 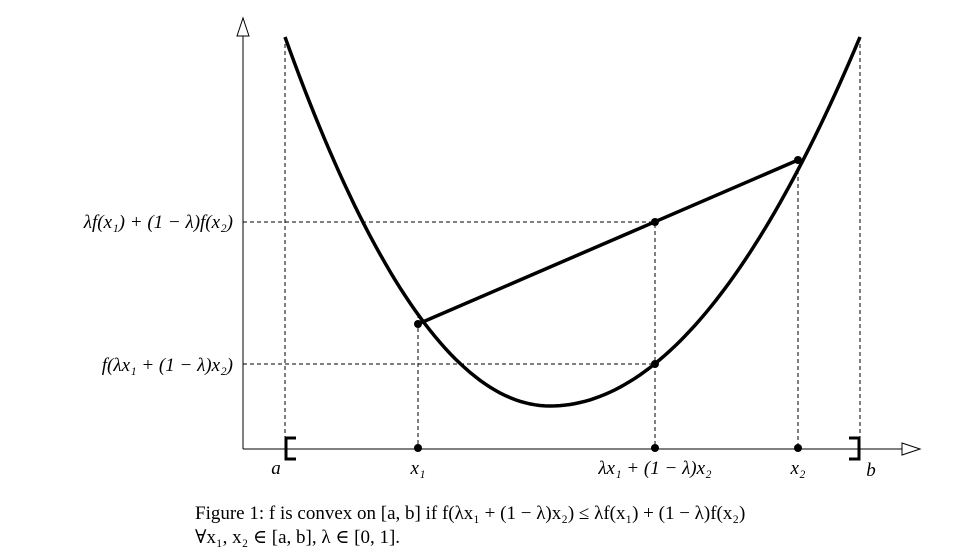 I want to click on label-x1: x₁, so click(x=417, y=468).